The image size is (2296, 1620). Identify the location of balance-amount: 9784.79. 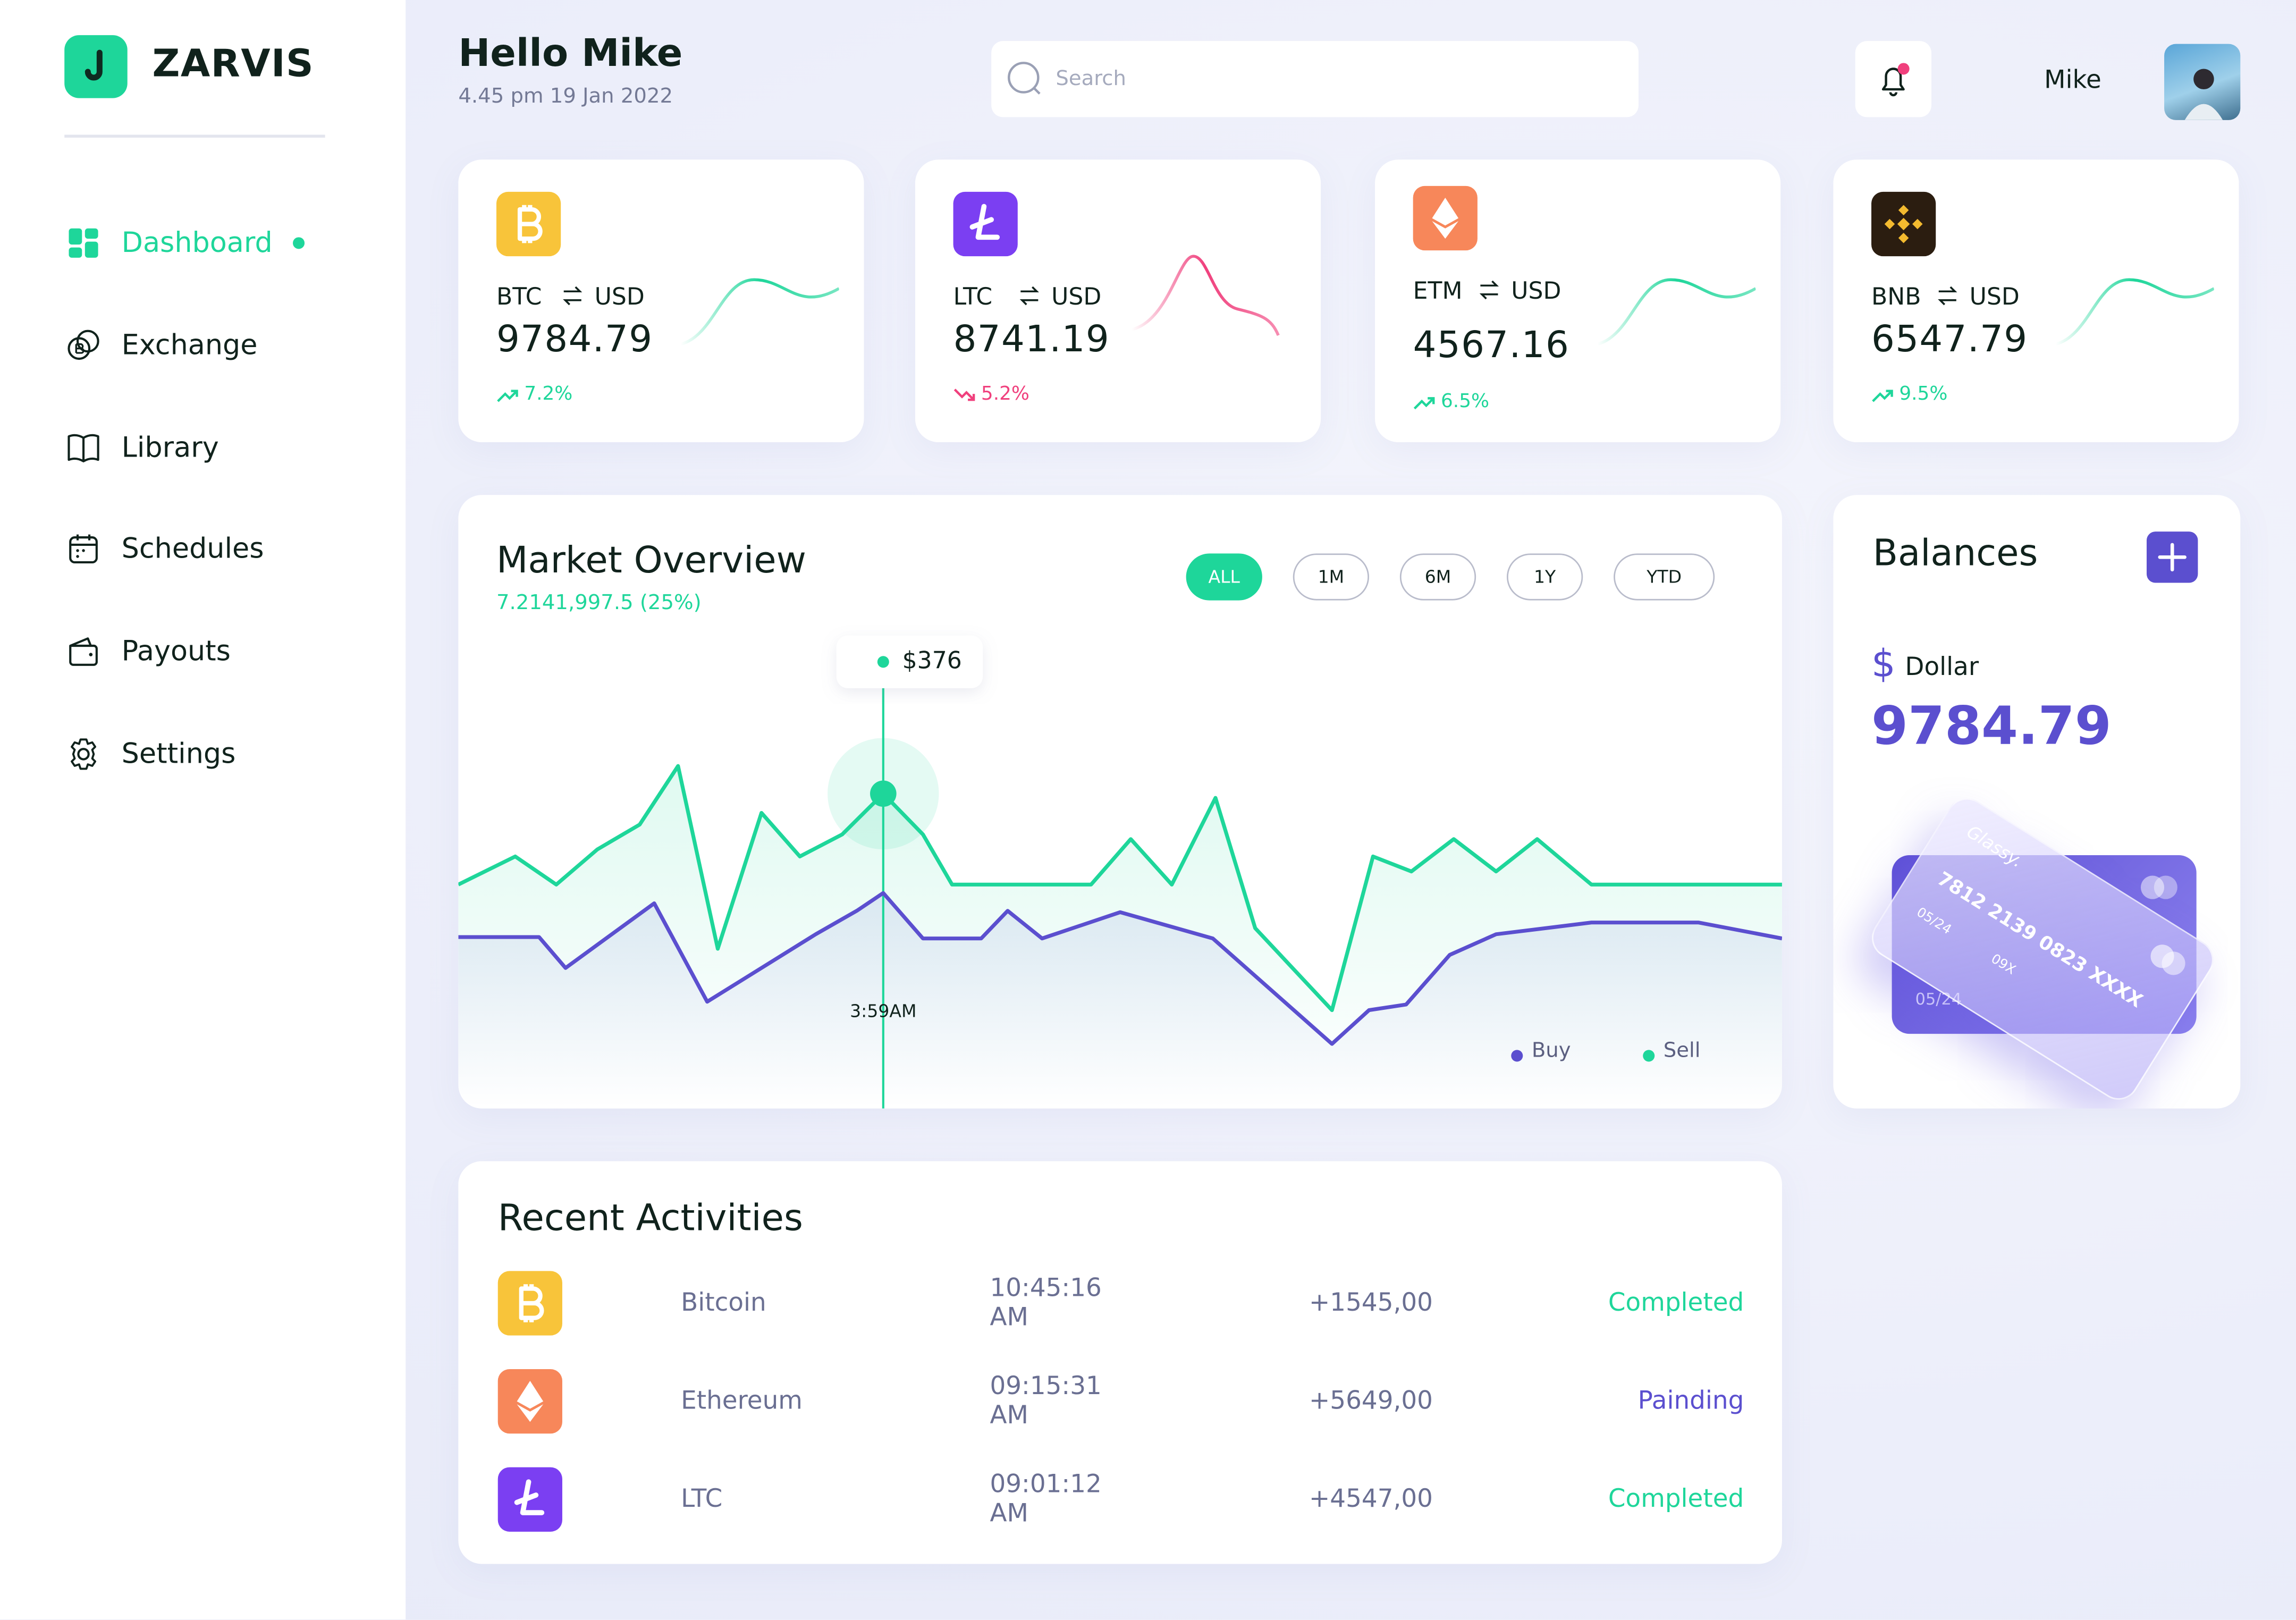
(1991, 727).